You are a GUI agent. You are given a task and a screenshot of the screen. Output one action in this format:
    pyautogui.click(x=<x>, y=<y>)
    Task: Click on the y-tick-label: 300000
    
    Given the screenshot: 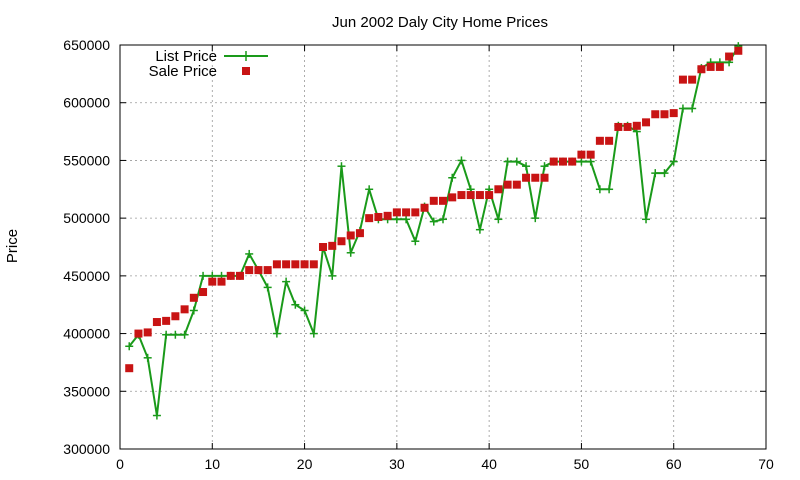 What is the action you would take?
    pyautogui.click(x=86, y=449)
    